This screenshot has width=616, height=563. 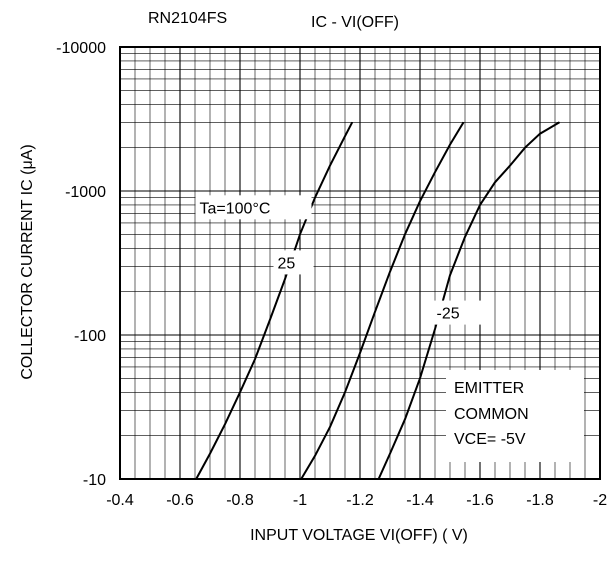 I want to click on x-tick-label: -0.8, so click(x=240, y=500).